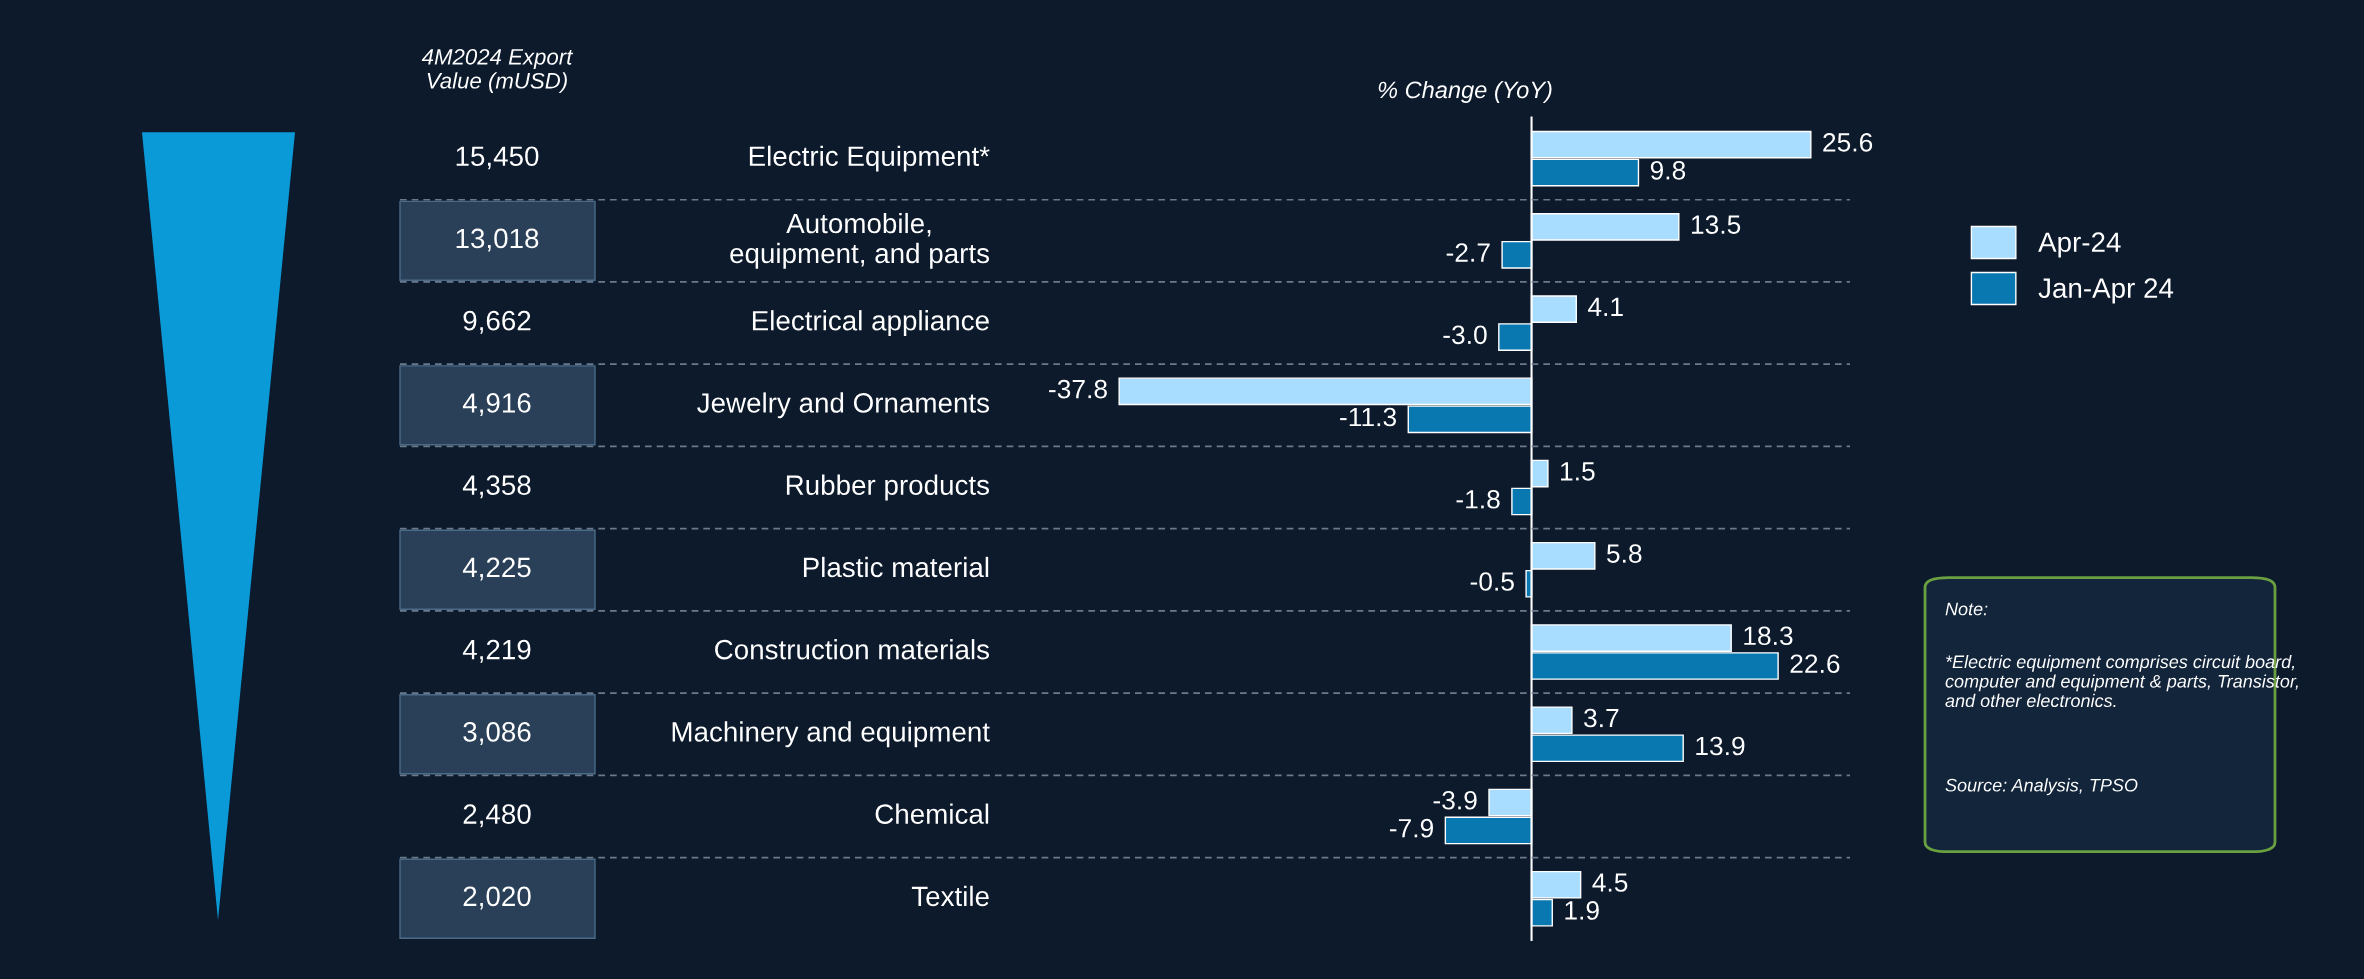 The height and width of the screenshot is (979, 2364). Describe the element at coordinates (1815, 664) in the screenshot. I see `data-label: 22.6` at that location.